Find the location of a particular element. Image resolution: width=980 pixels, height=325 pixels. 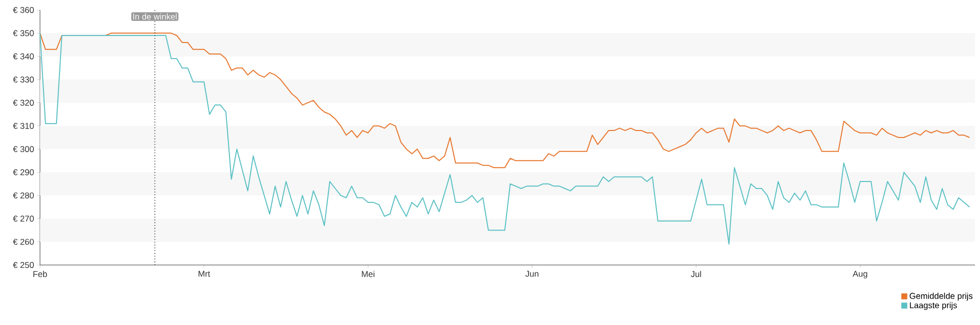

x-tick-label: Aug is located at coordinates (860, 274).